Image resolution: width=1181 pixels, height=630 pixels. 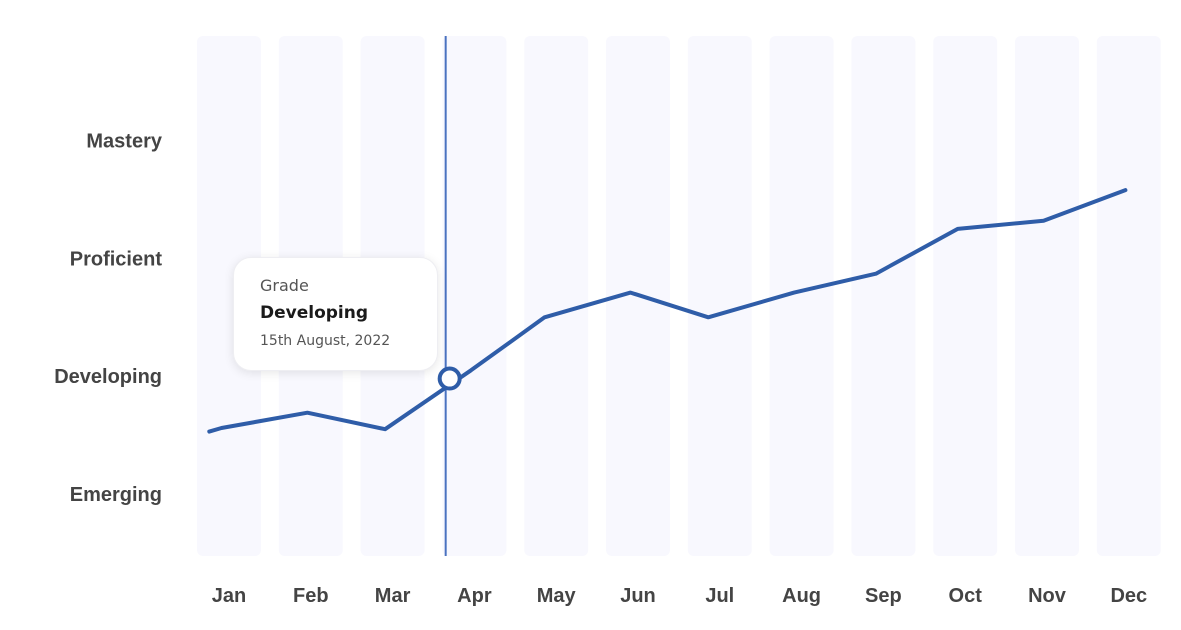 What do you see at coordinates (965, 296) in the screenshot?
I see `month-band-oct` at bounding box center [965, 296].